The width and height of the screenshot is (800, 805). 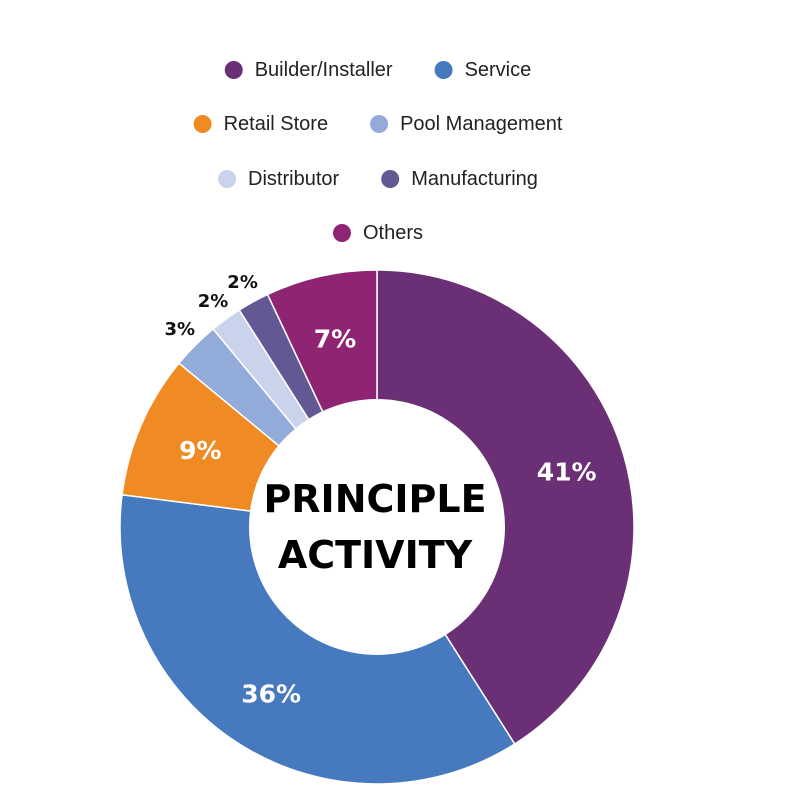 I want to click on legend-swatch-distributor, so click(x=227, y=179).